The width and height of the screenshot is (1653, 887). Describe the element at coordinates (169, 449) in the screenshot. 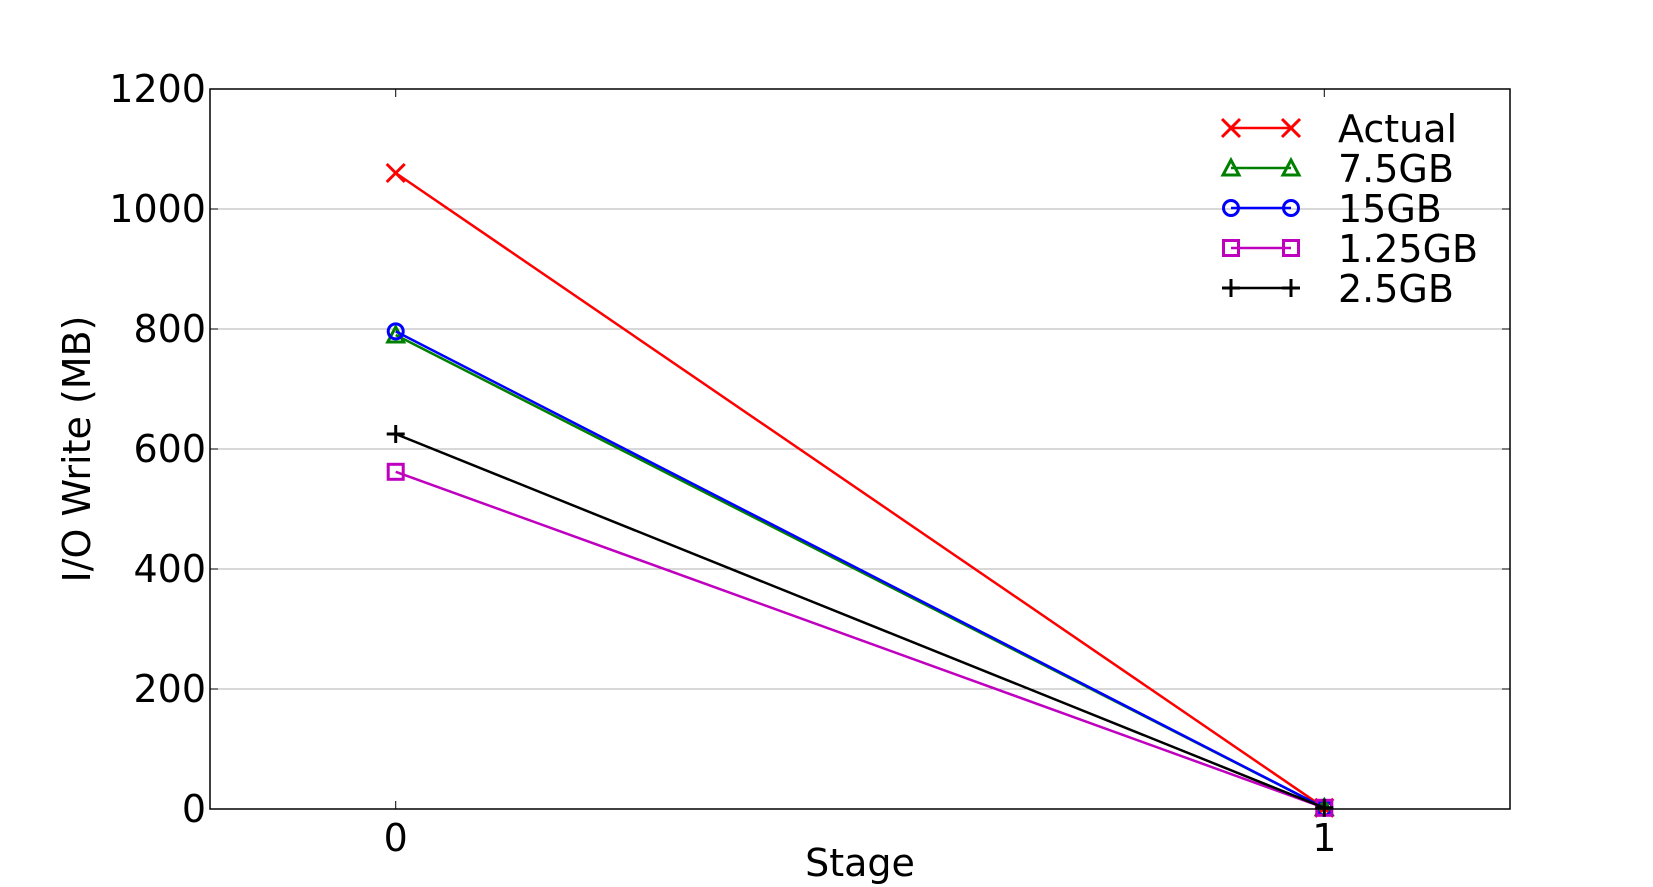

I see `y-tick-label: 600` at that location.